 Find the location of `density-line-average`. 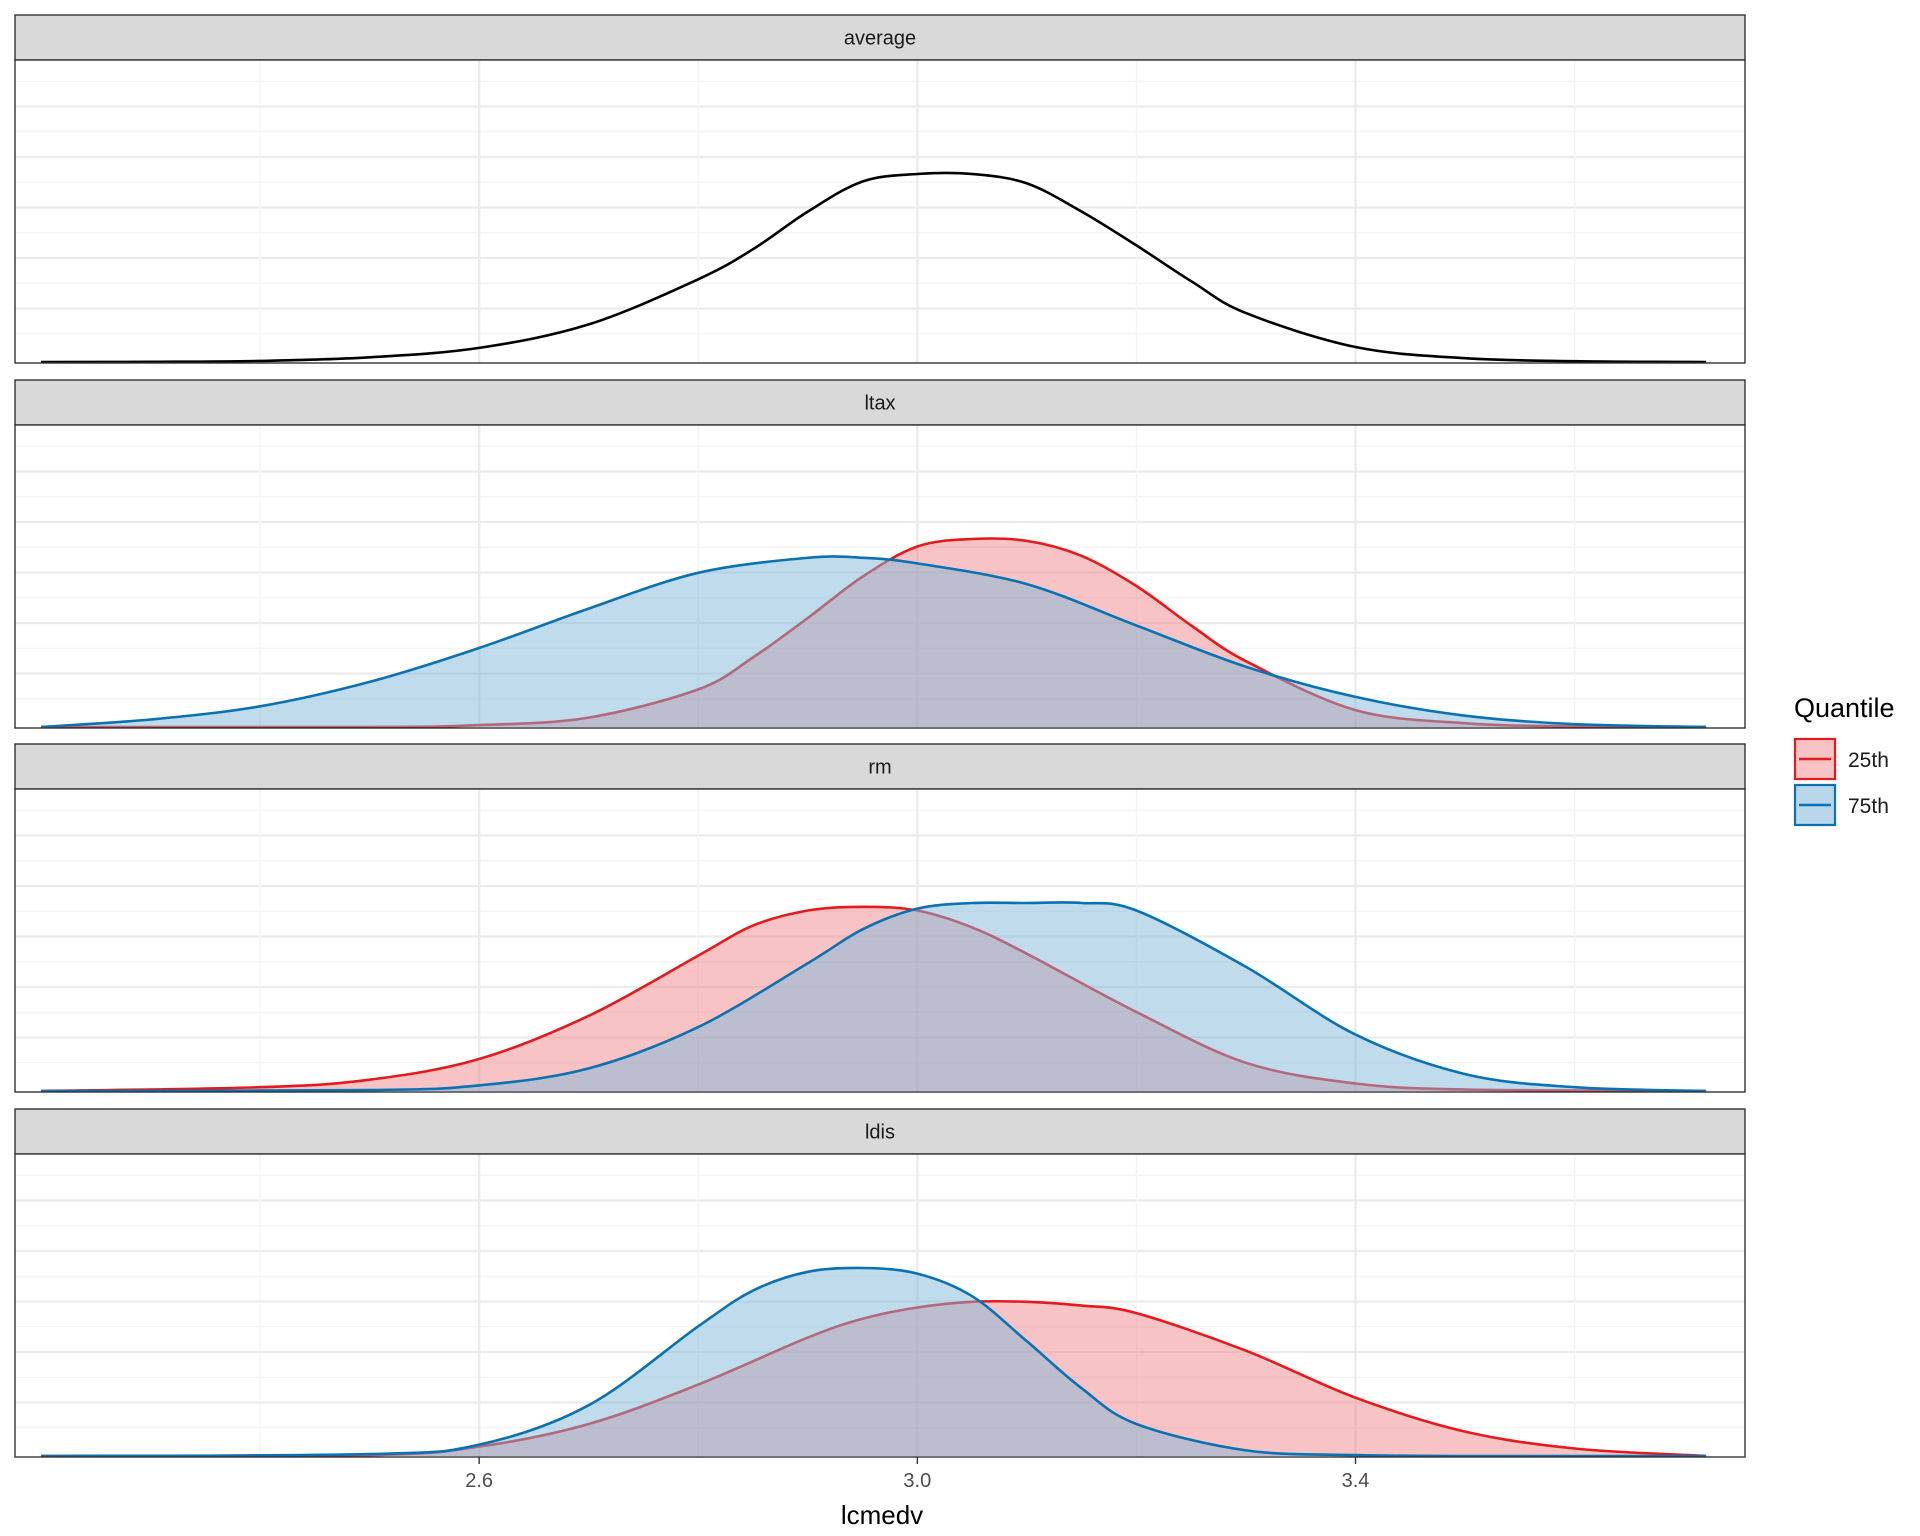

density-line-average is located at coordinates (873, 267).